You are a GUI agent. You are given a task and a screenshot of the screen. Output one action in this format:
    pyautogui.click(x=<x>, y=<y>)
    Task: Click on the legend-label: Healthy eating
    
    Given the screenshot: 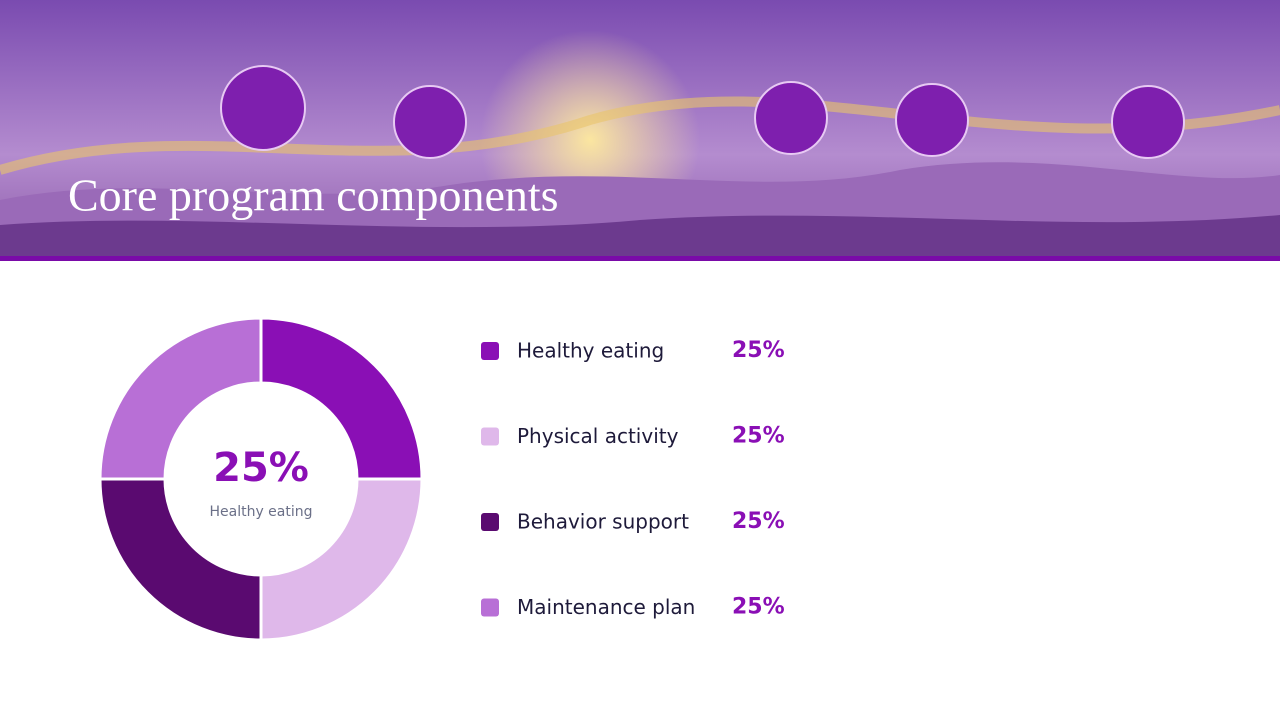 What is the action you would take?
    pyautogui.click(x=590, y=351)
    